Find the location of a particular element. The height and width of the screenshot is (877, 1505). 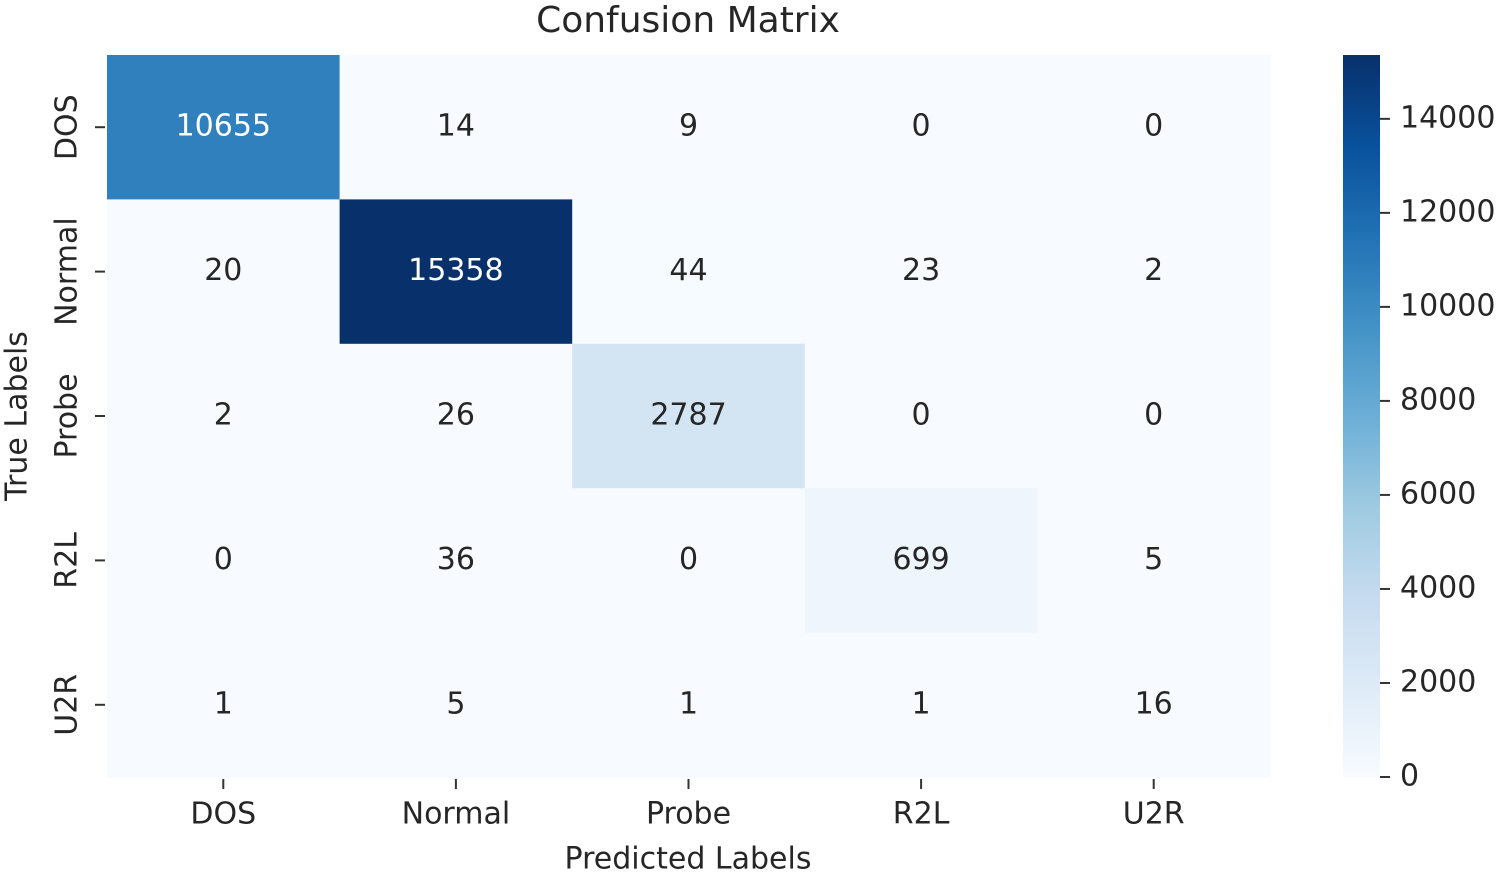

x-tick-label: R2L is located at coordinates (921, 814).